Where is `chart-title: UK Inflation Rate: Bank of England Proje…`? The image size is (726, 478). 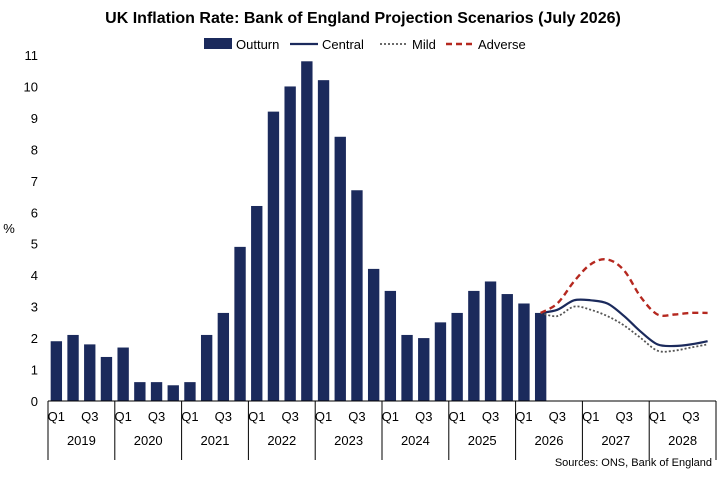
chart-title: UK Inflation Rate: Bank of England Proje… is located at coordinates (363, 18).